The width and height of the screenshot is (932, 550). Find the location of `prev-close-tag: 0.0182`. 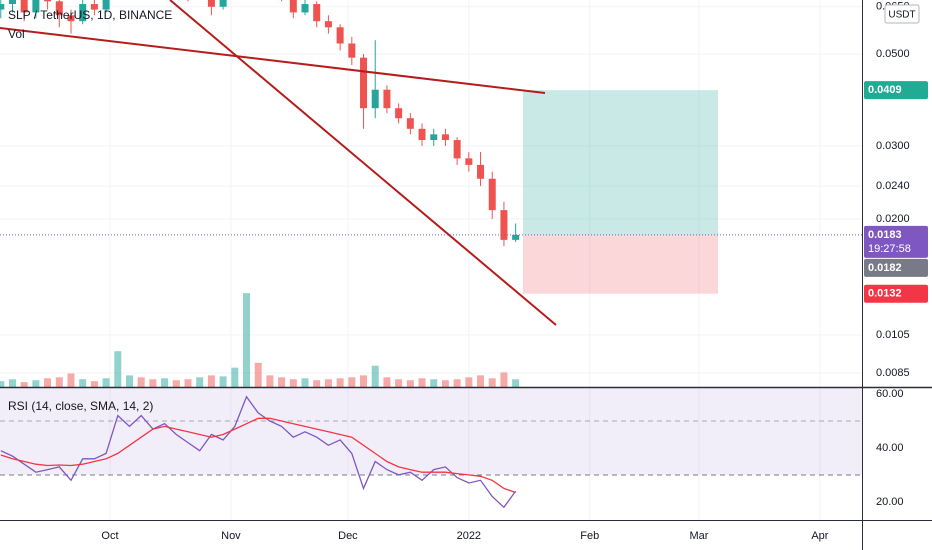

prev-close-tag: 0.0182 is located at coordinates (885, 268).